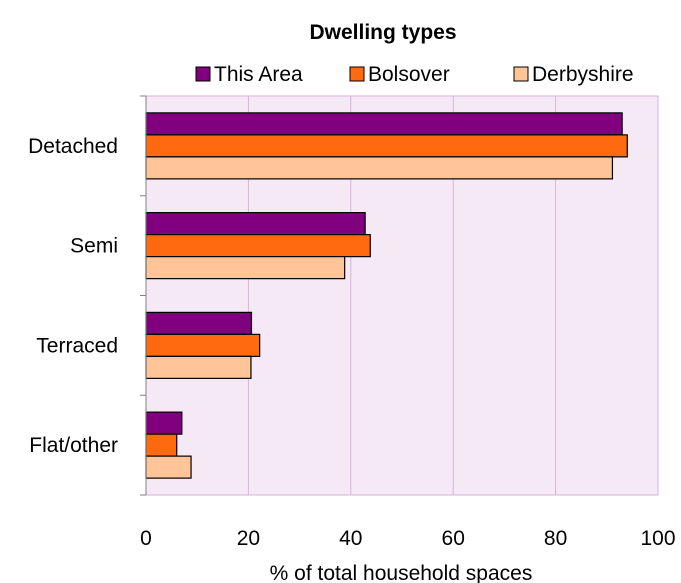 This screenshot has height=583, width=681. Describe the element at coordinates (350, 538) in the screenshot. I see `x-tick-label: 40` at that location.